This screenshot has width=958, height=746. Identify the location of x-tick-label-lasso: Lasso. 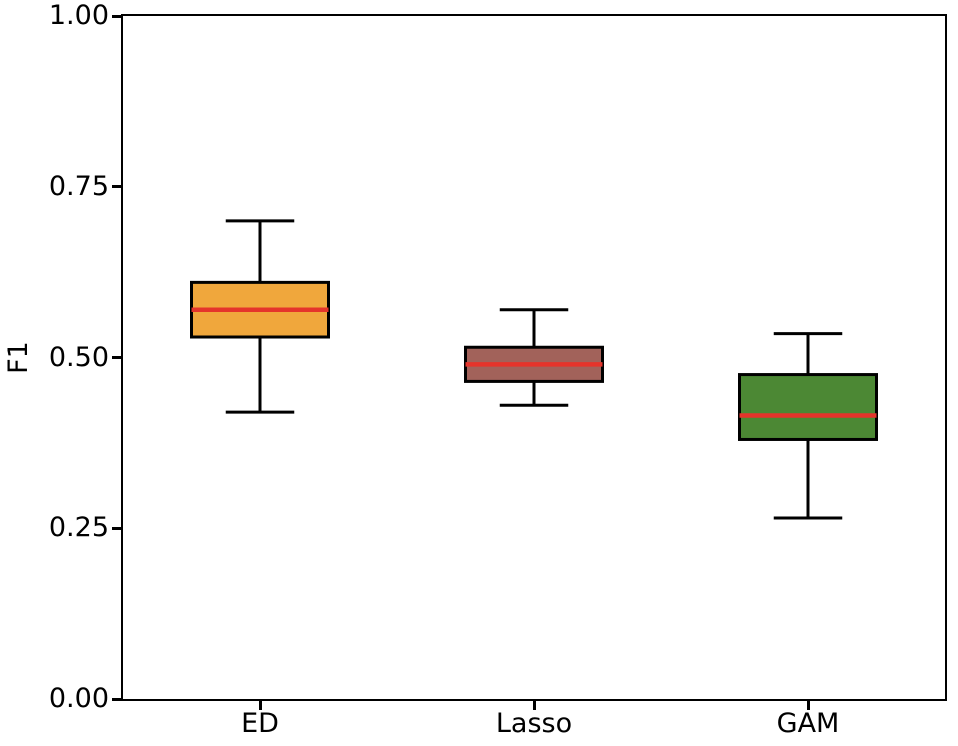
(534, 723).